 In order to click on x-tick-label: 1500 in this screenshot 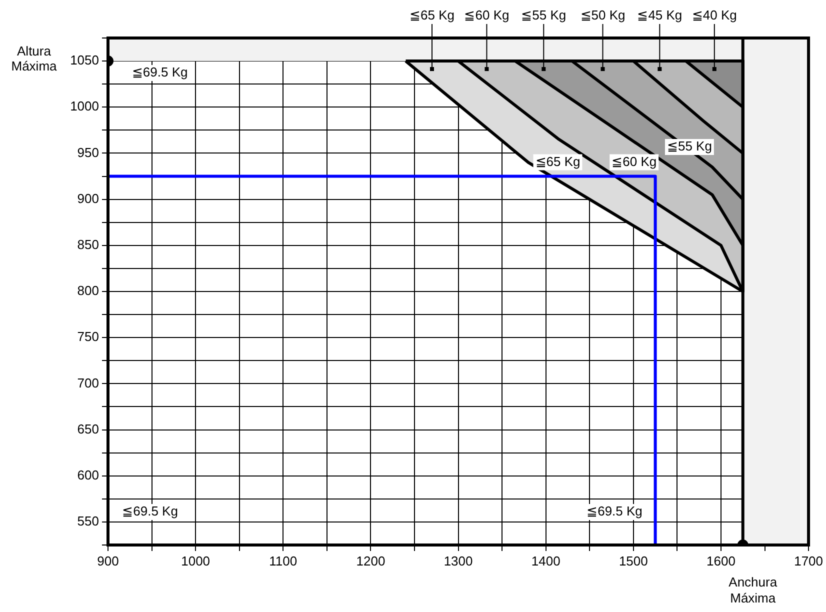, I will do `click(633, 560)`.